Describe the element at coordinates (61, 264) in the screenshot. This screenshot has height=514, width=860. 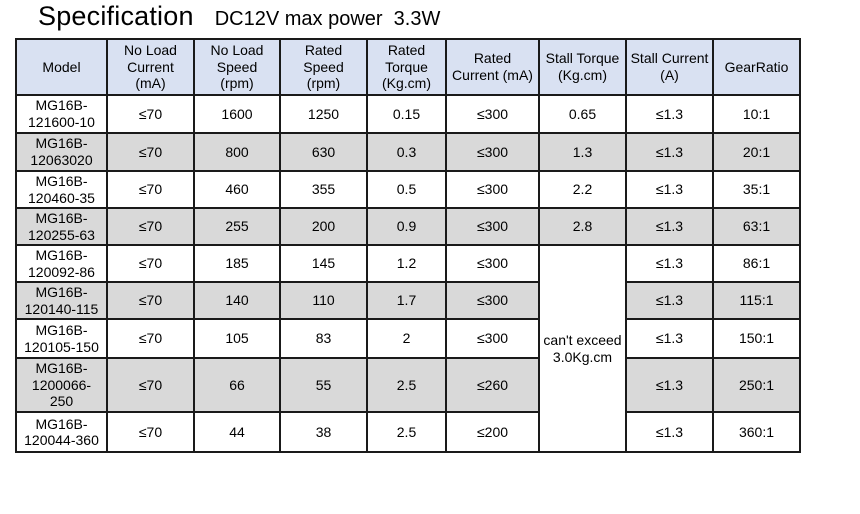
I see `model-cell: MG16B- 120092-86` at that location.